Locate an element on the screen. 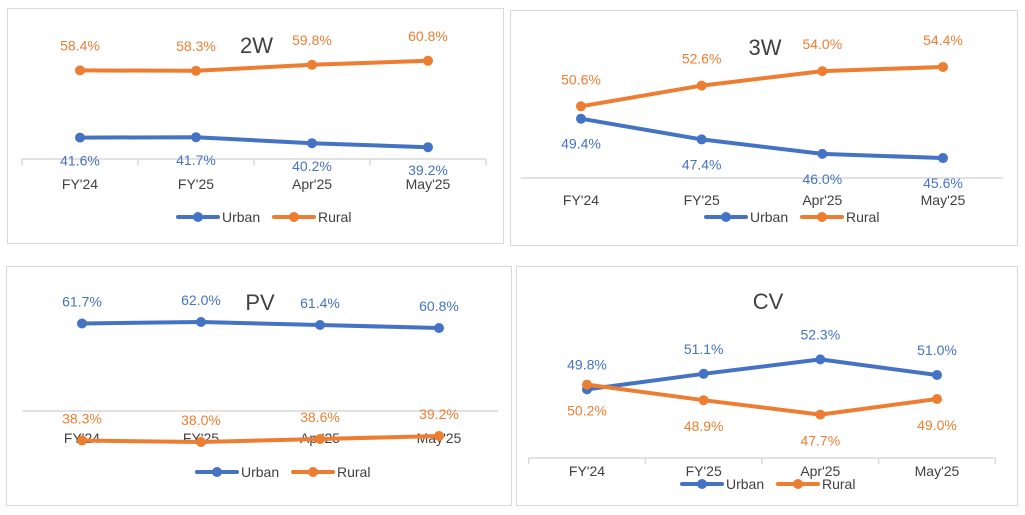  data-label-urban: 40.2% is located at coordinates (312, 166).